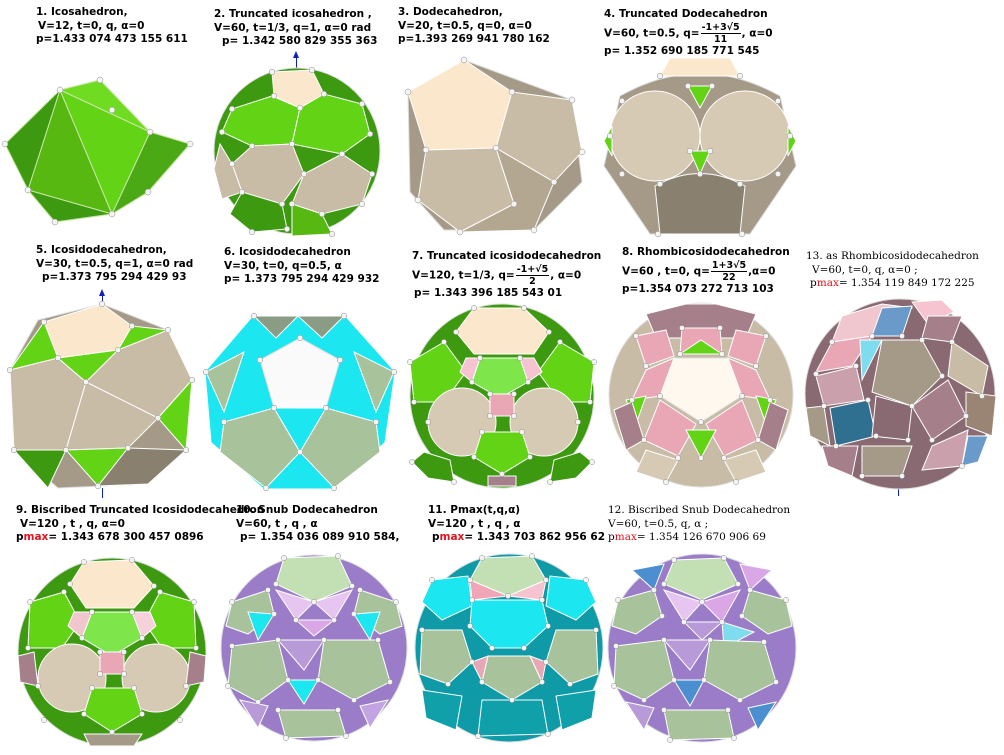 The image size is (1004, 755). What do you see at coordinates (762, 271) in the screenshot?
I see `params-suffix: ,α=0` at bounding box center [762, 271].